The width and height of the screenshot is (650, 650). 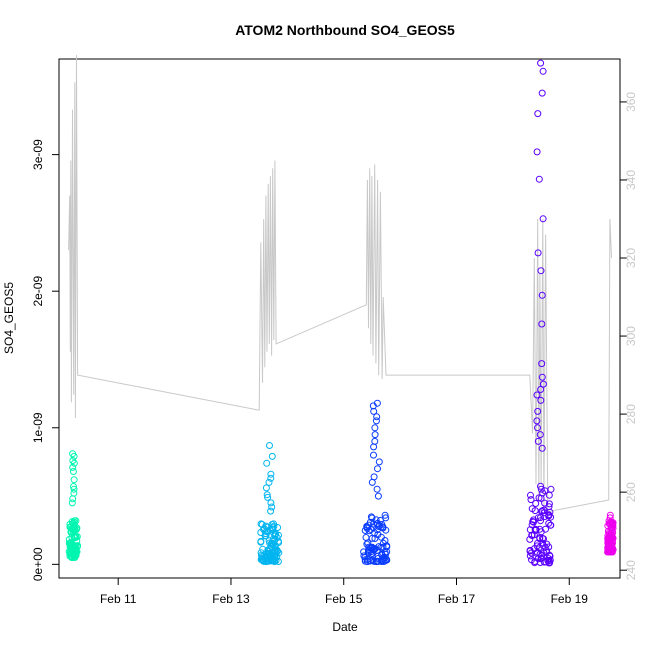 I want to click on x-axis-label: Date, so click(x=345, y=627).